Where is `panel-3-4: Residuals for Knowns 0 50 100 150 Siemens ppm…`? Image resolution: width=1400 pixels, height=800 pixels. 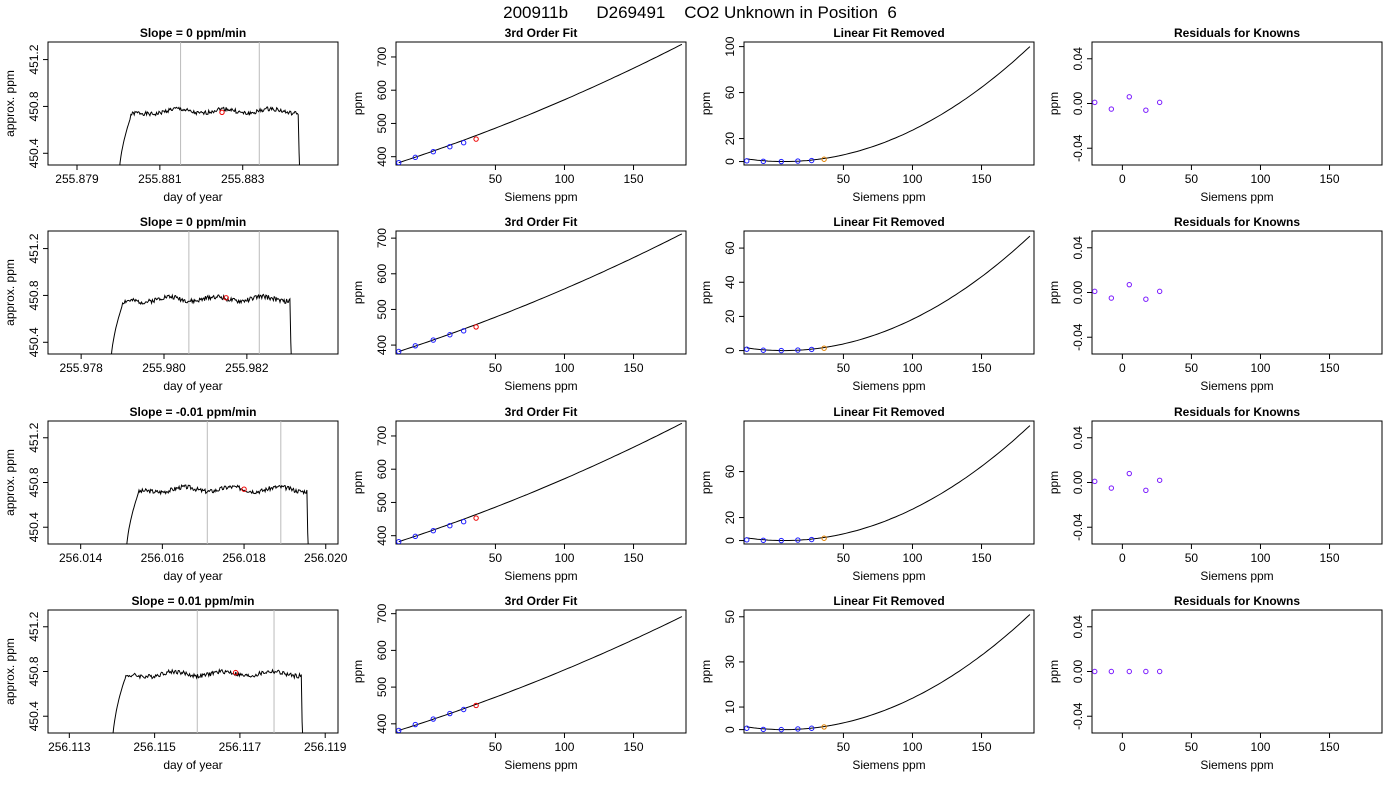
panel-3-4: Residuals for Knowns 0 50 100 150 Siemens ppm… is located at coordinates (1215, 494).